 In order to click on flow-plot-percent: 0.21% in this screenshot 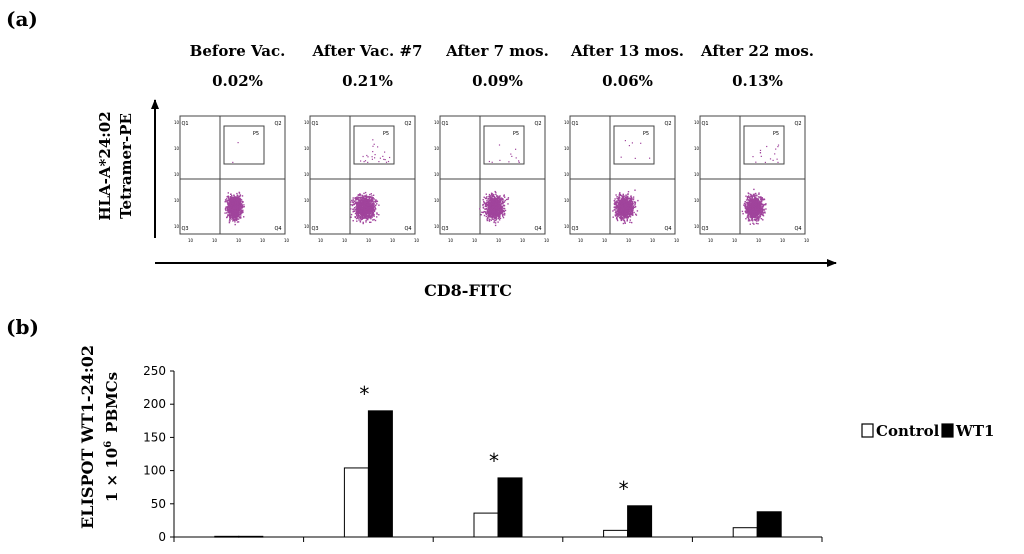, I will do `click(367, 81)`.